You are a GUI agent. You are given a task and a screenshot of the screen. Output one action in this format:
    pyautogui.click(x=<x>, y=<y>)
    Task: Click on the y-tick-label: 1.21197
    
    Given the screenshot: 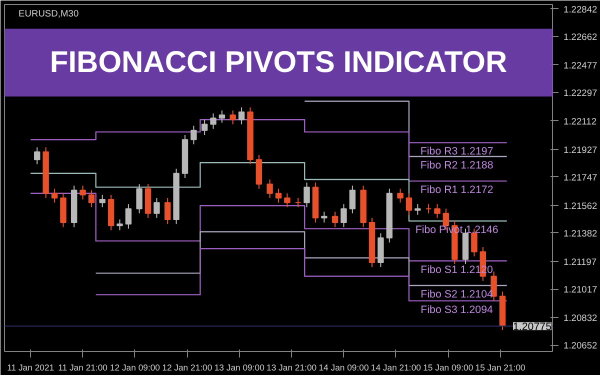 What is the action you would take?
    pyautogui.click(x=580, y=261)
    